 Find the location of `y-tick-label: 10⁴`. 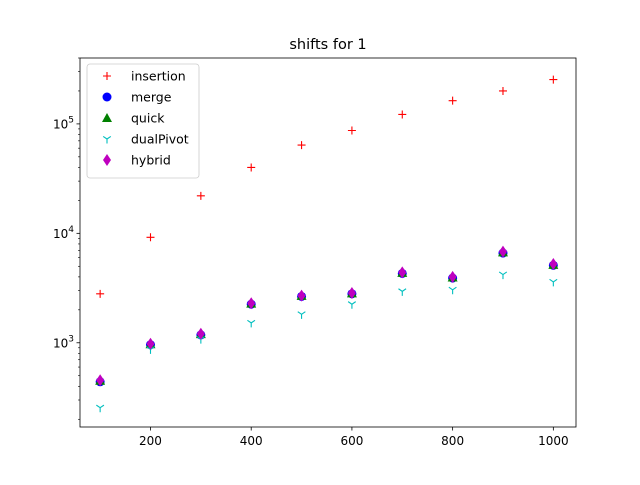

y-tick-label: 10⁴ is located at coordinates (63, 233).